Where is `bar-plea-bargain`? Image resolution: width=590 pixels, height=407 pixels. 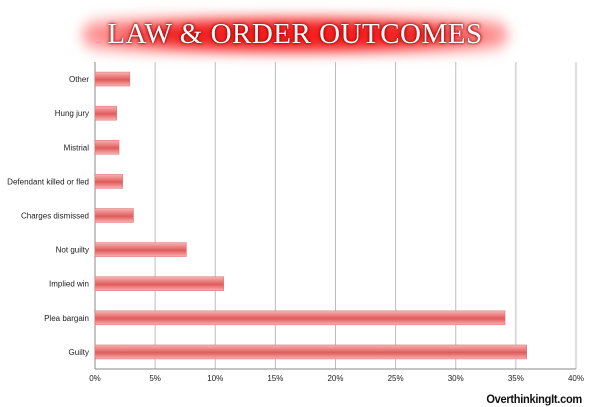 bar-plea-bargain is located at coordinates (300, 318).